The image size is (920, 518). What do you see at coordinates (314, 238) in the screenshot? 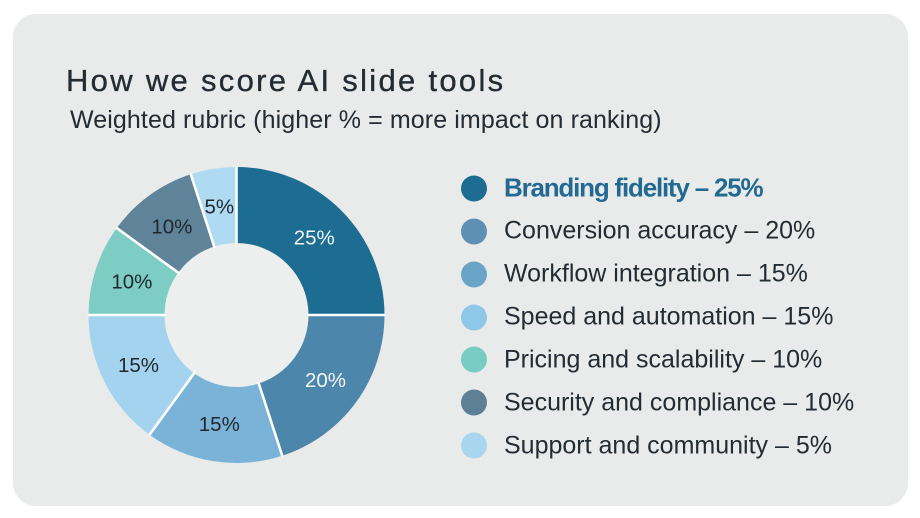
I see `svg-text: 25%` at bounding box center [314, 238].